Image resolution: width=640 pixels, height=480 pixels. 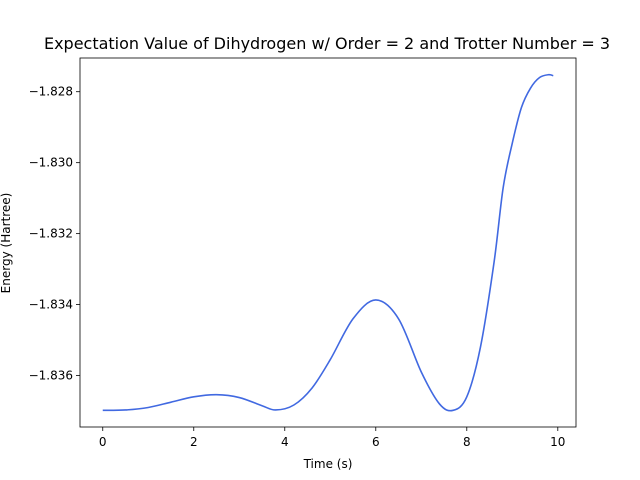 I want to click on y-tick-label: −1.832, so click(x=51, y=234).